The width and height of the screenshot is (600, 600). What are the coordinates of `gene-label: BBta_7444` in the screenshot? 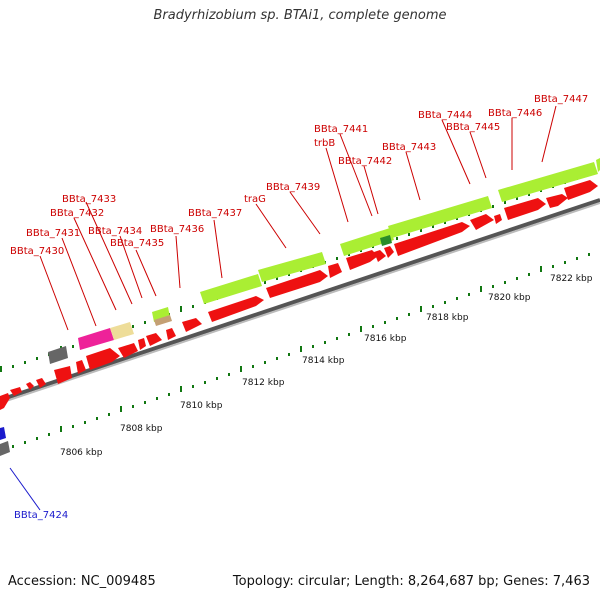 It's located at (445, 115).